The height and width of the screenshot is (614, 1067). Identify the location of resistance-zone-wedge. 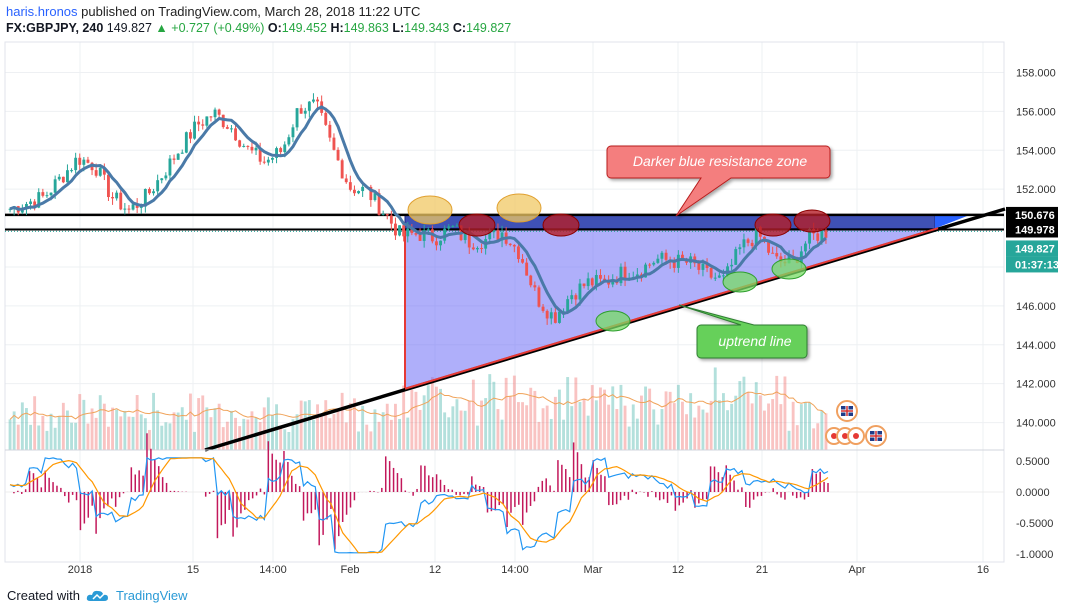
(952, 221).